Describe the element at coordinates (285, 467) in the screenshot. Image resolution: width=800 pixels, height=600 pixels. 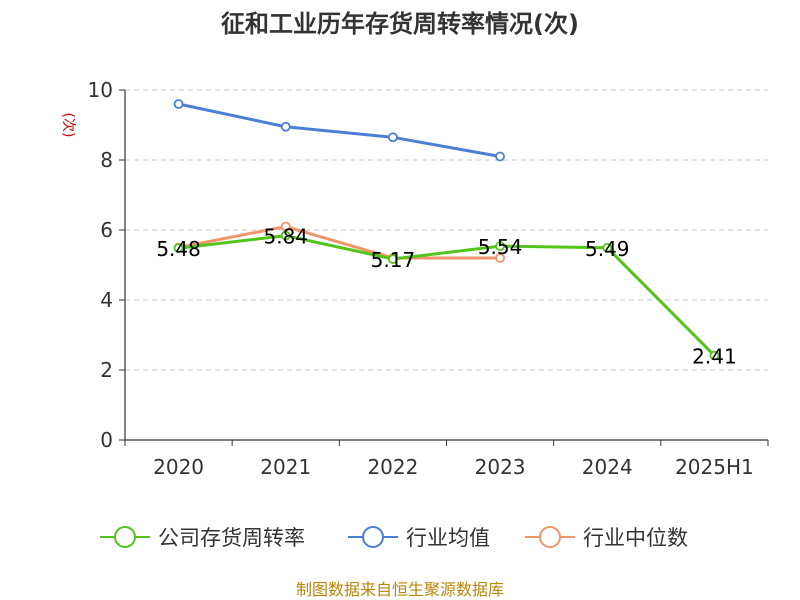
I see `x-tick-label: 2021` at that location.